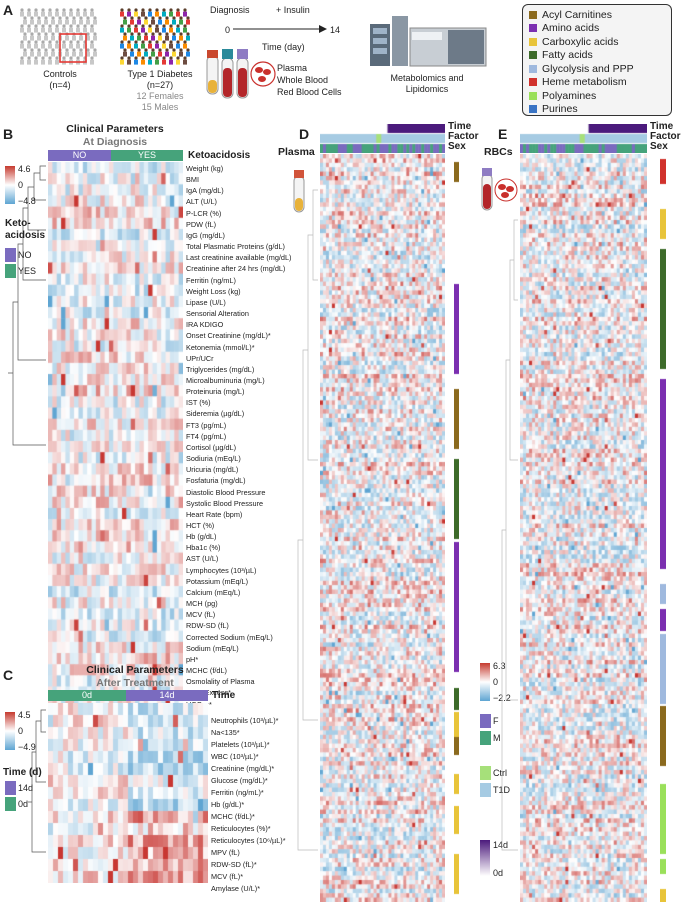 This screenshot has width=685, height=907. What do you see at coordinates (160, 107) in the screenshot?
I see `t1d-males: 15 Males` at bounding box center [160, 107].